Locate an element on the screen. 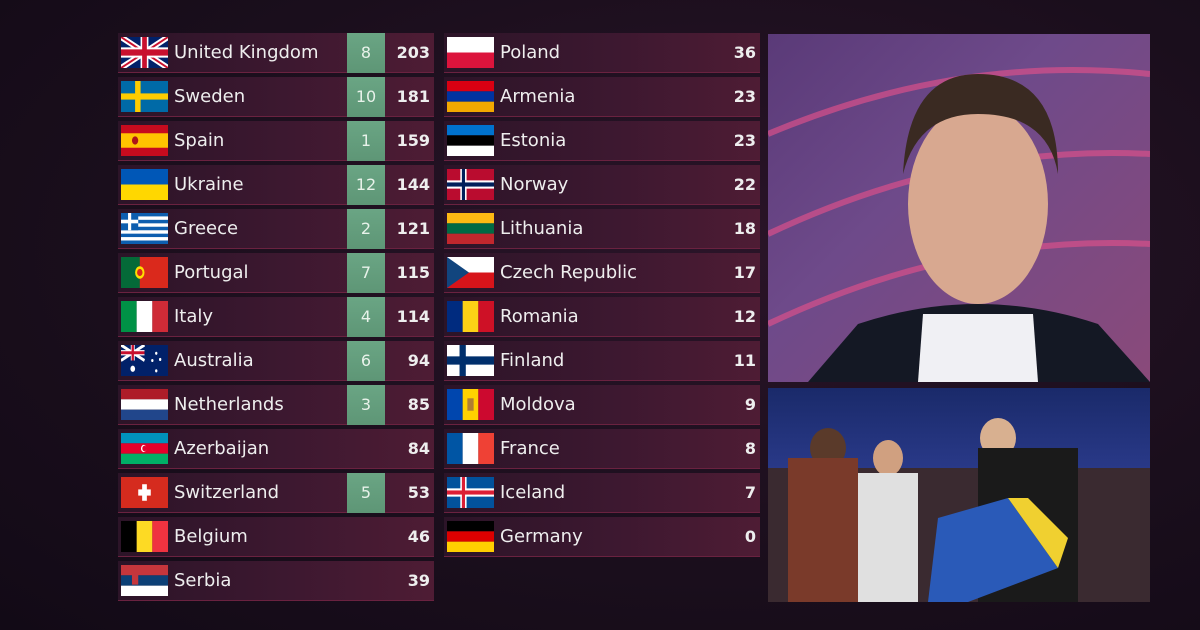  points-awarded-badge: 7 is located at coordinates (366, 273).